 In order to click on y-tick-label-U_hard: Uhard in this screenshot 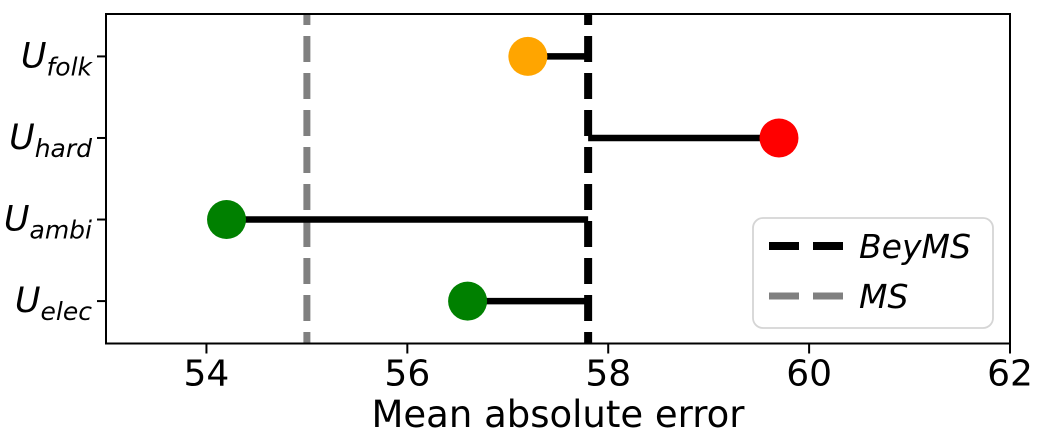, I will do `click(50, 140)`.